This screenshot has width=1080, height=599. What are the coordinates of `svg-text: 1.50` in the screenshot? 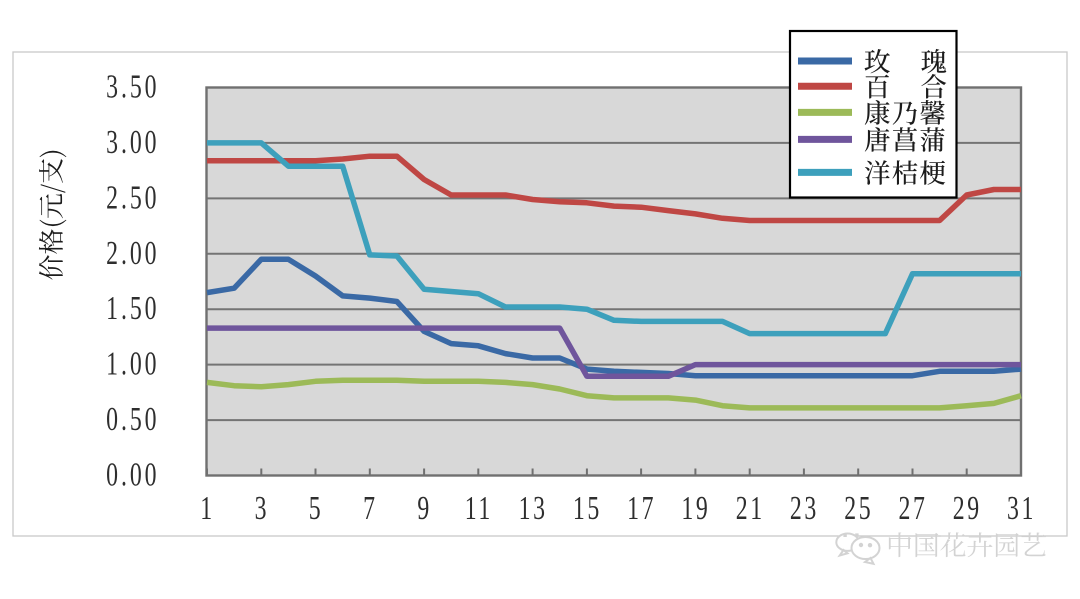 It's located at (132, 308).